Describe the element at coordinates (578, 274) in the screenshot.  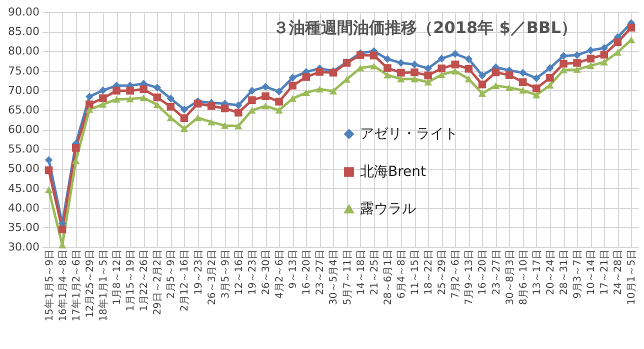
I see `x-tick-label: 9月3～7日` at that location.